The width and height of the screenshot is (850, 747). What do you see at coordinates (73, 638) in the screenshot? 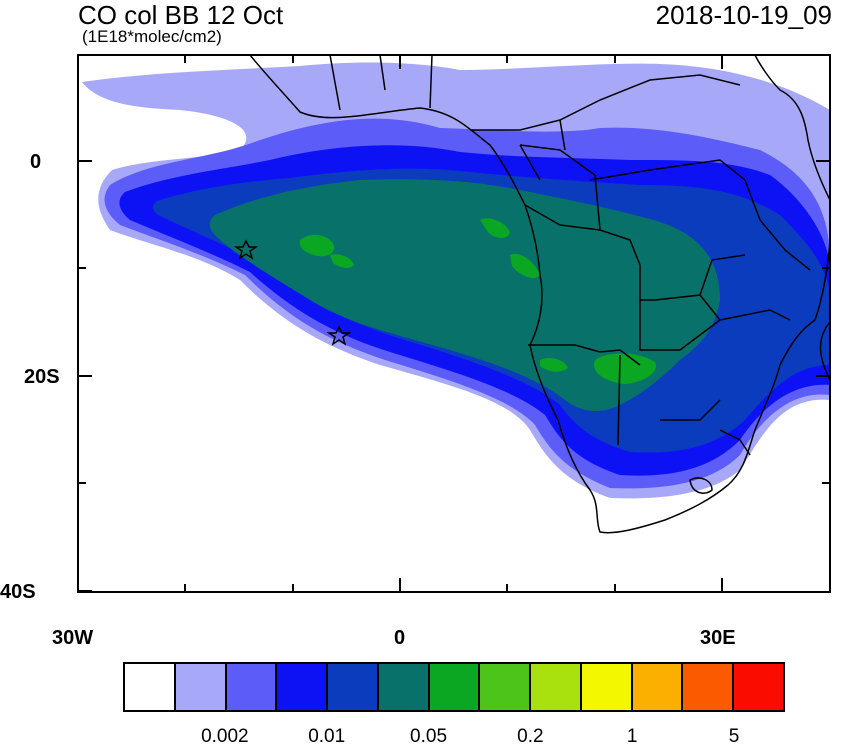
I see `x-tick-label: 30W` at bounding box center [73, 638].